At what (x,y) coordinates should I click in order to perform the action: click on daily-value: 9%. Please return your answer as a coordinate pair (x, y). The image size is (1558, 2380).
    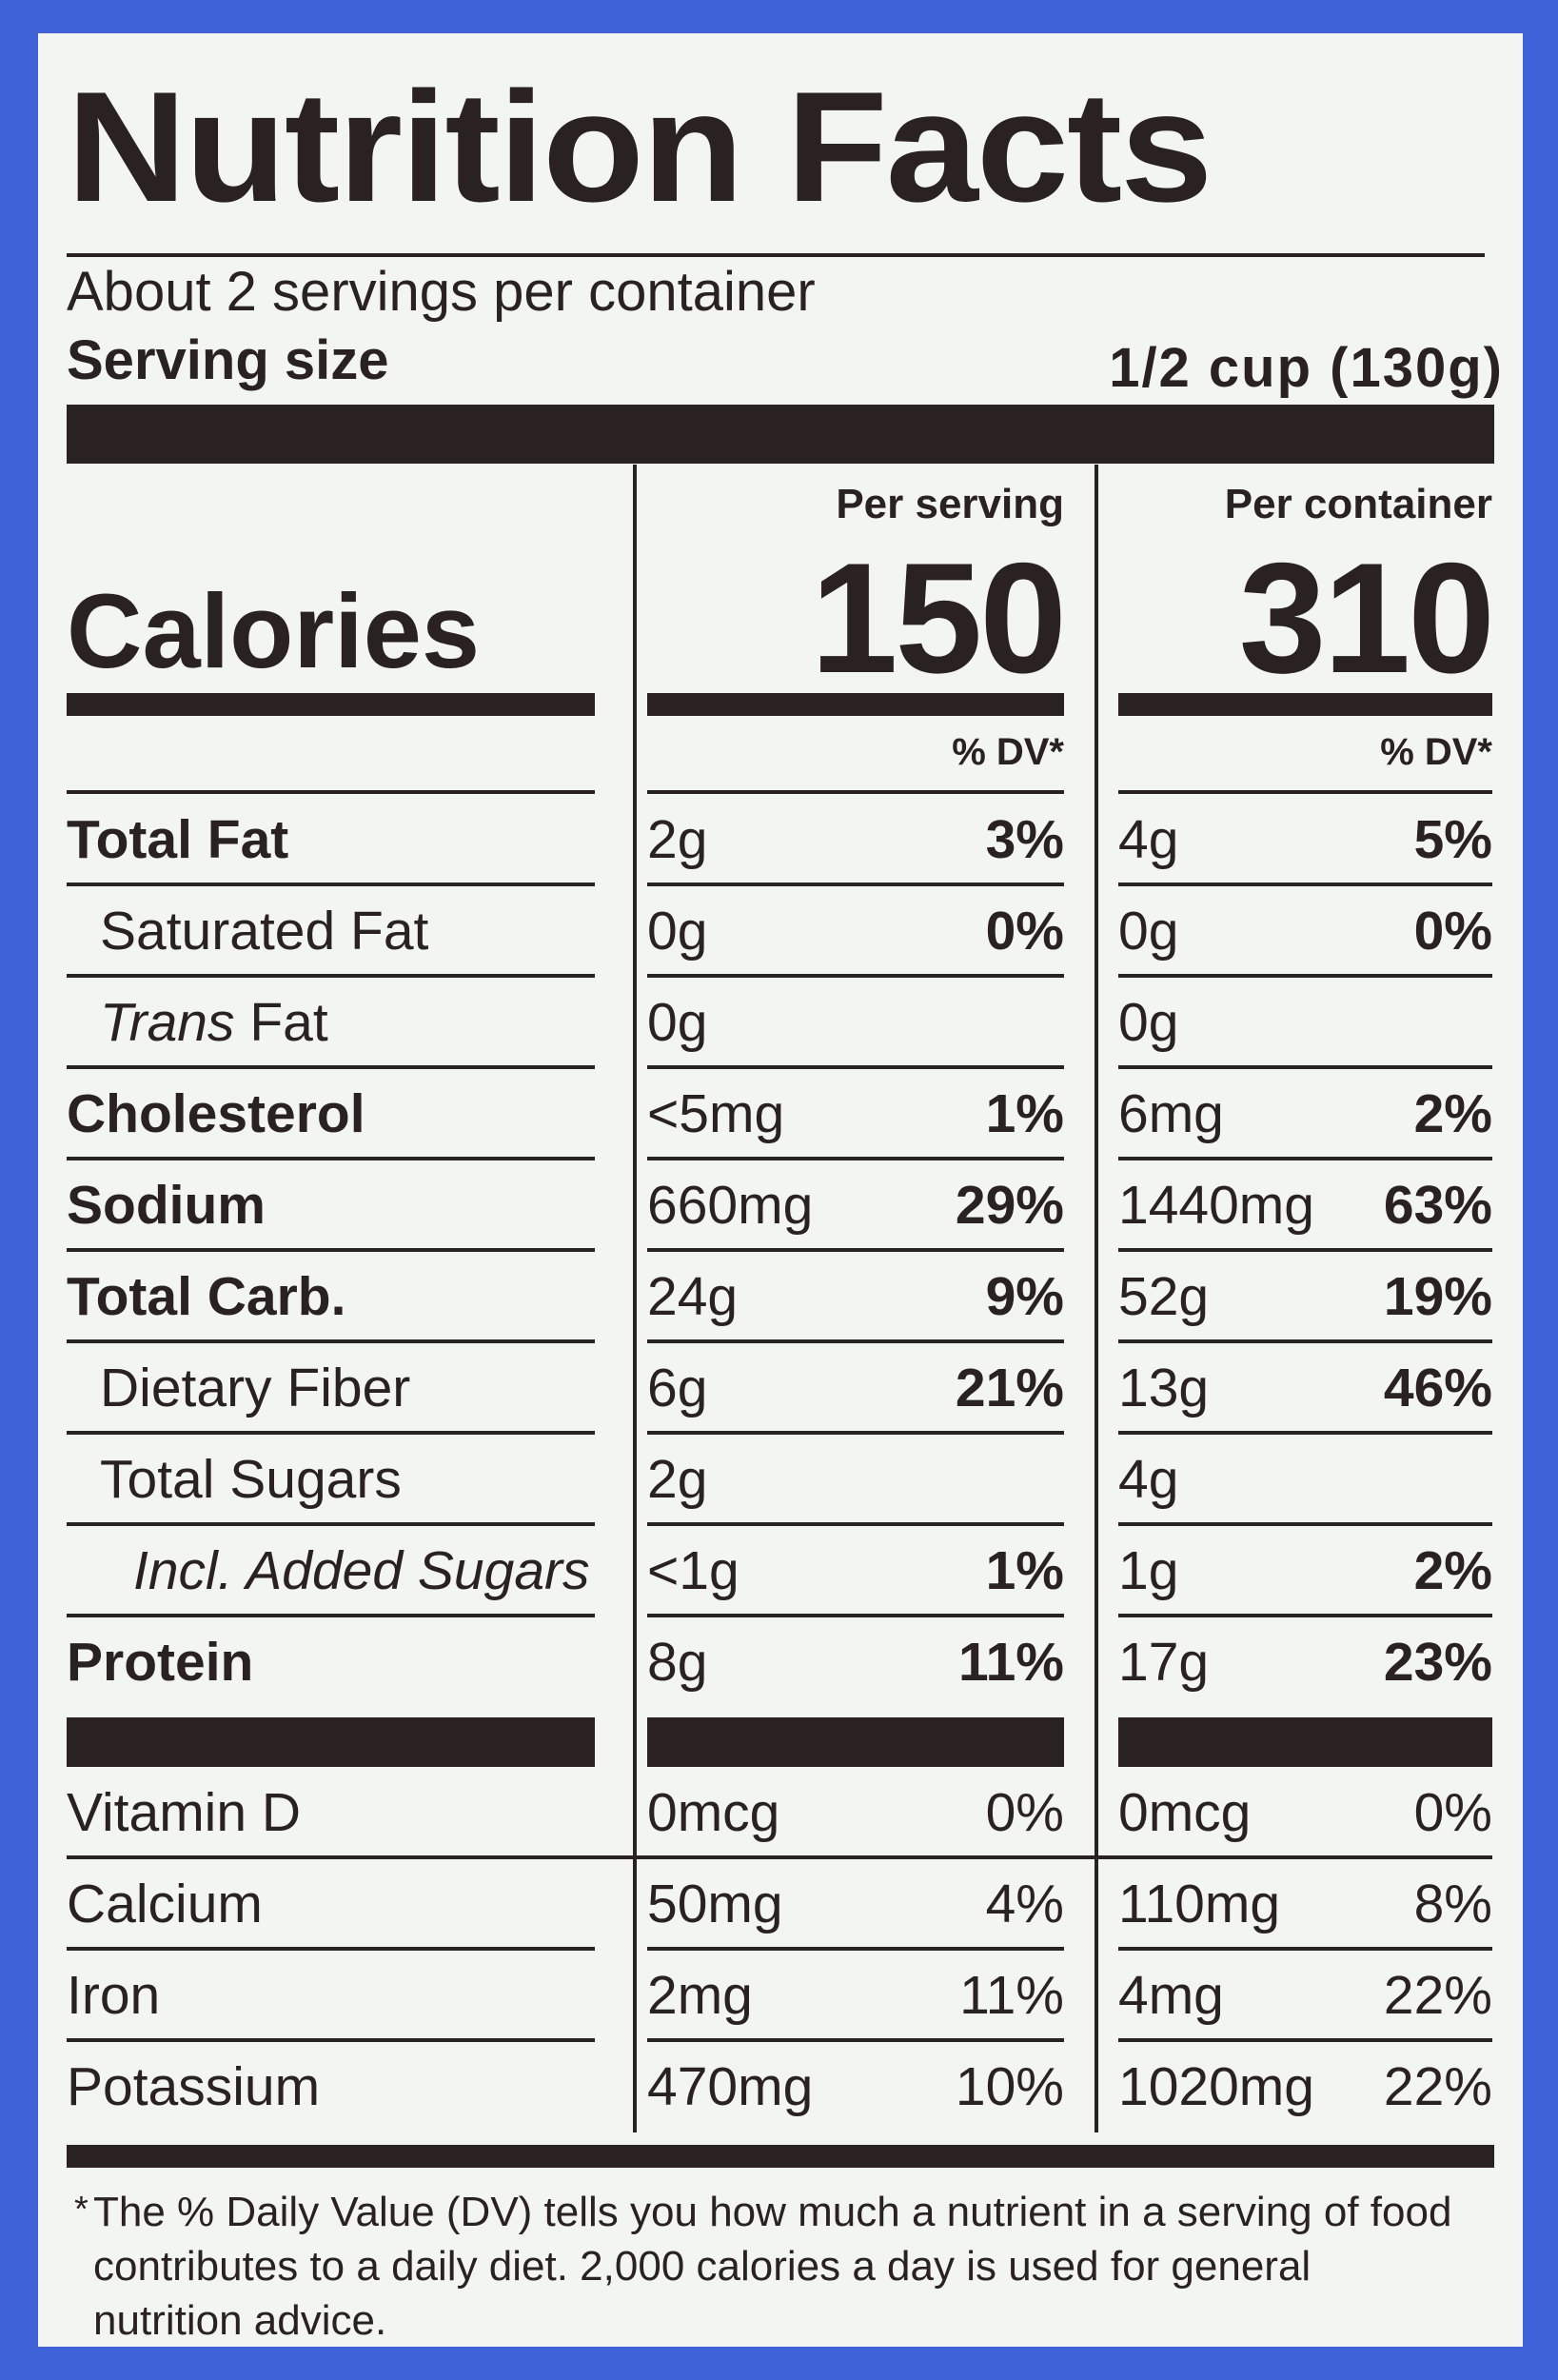
    Looking at the image, I should click on (1024, 1296).